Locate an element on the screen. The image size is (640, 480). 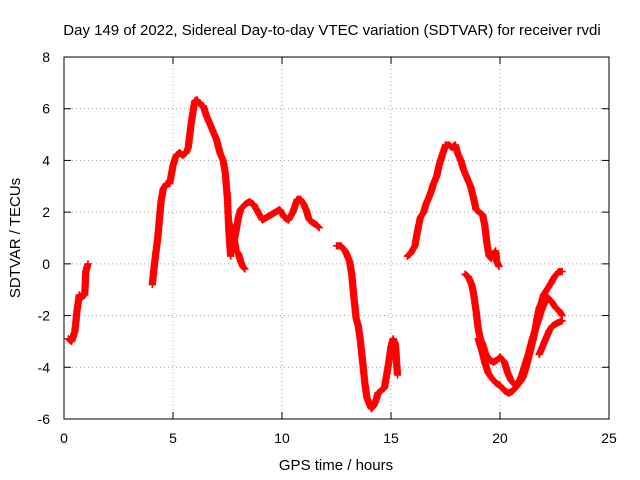
y-tick-label: 4 is located at coordinates (46, 160).